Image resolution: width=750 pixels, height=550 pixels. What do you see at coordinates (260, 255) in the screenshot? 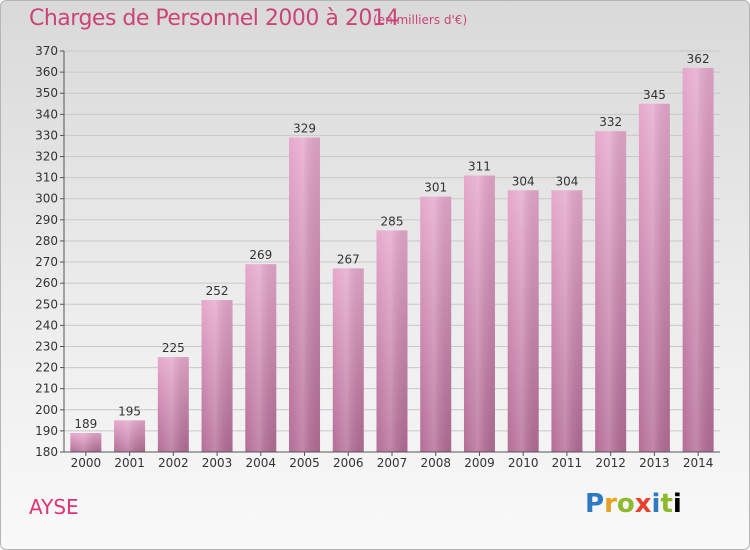
I see `value-label: 269` at bounding box center [260, 255].